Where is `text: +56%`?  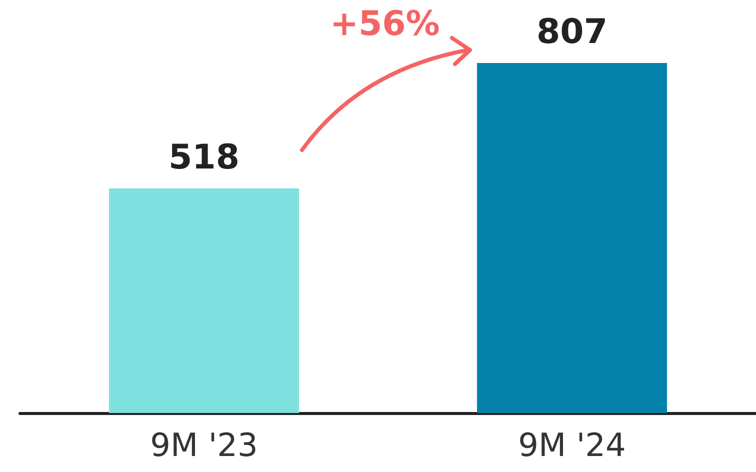
text: +56% is located at coordinates (385, 24).